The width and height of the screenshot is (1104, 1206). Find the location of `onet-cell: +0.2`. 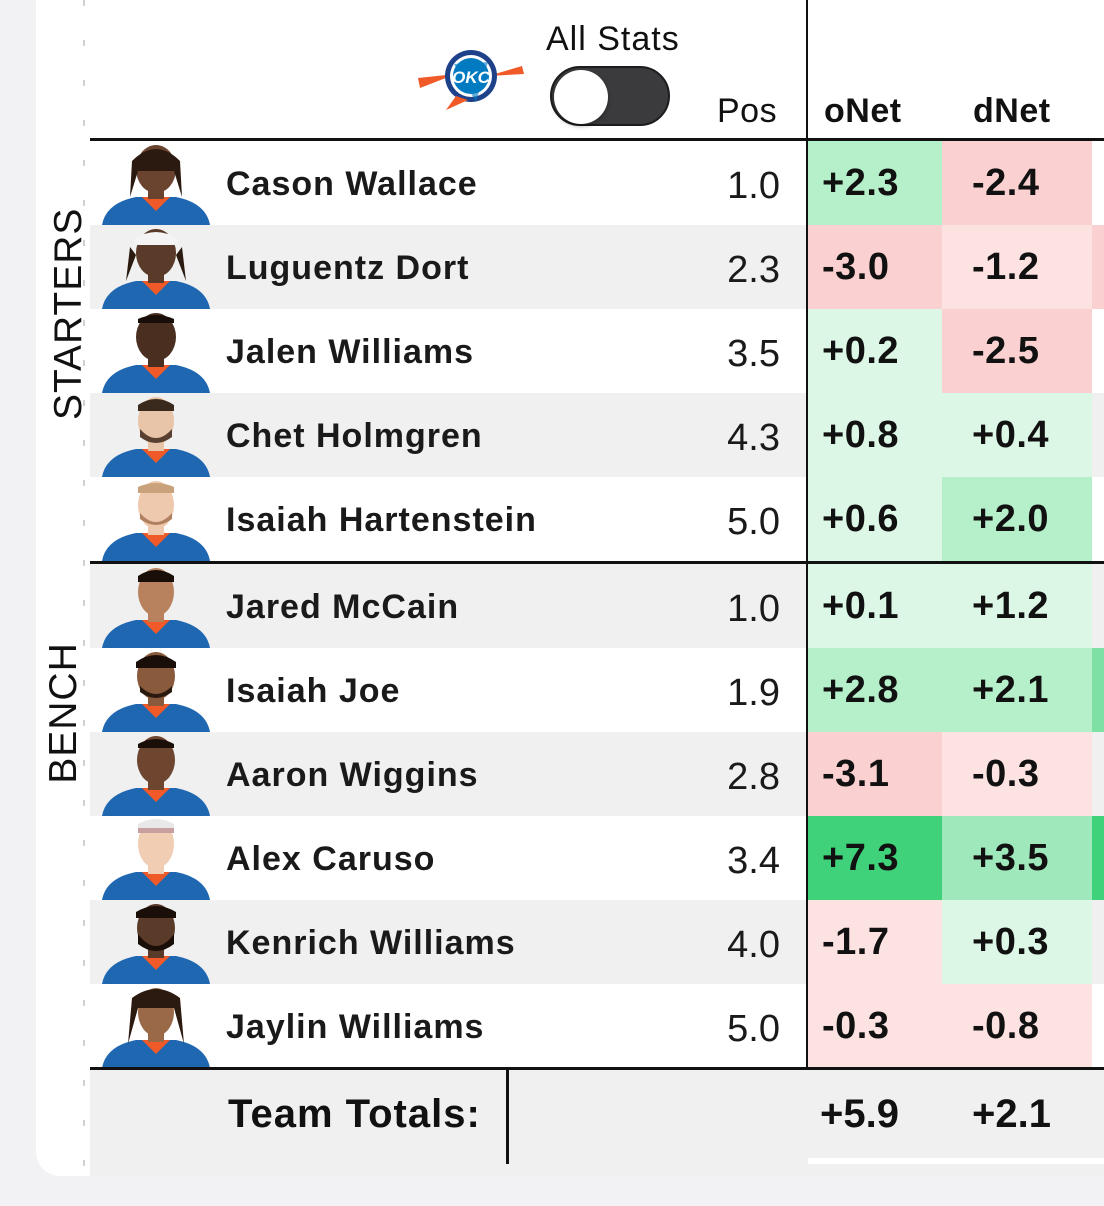

onet-cell: +0.2 is located at coordinates (875, 351).